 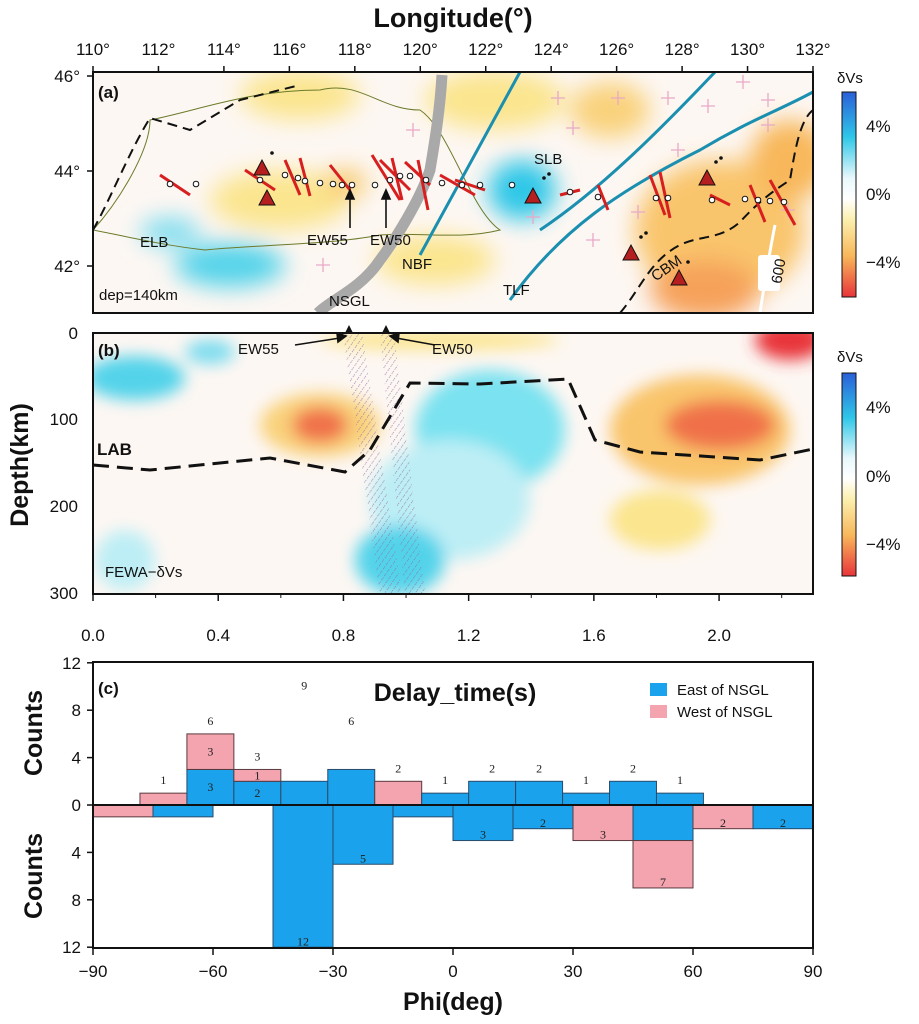 I want to click on phi-tick-label: −60, so click(x=213, y=971).